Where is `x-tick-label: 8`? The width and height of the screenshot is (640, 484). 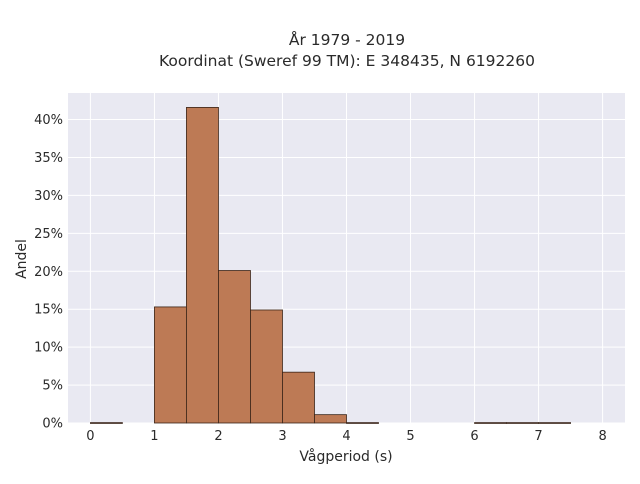
x-tick-label: 8 is located at coordinates (602, 436).